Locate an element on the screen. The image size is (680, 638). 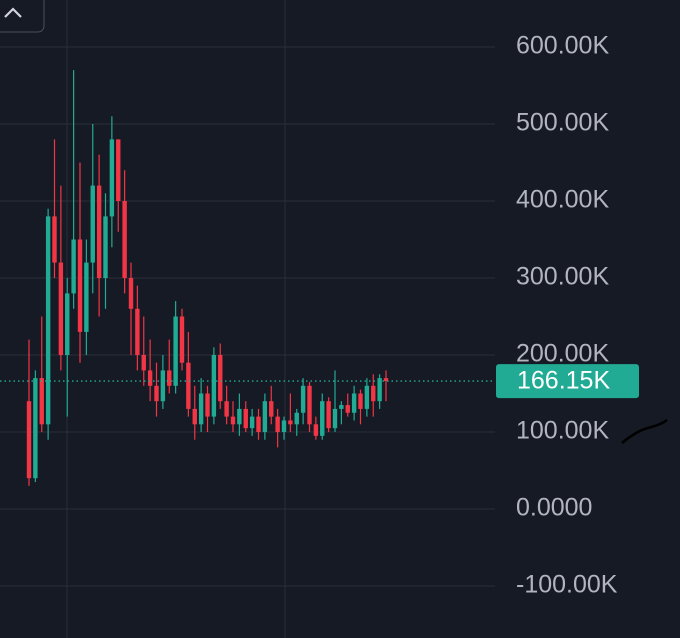
scroll-up-button is located at coordinates (22, 16).